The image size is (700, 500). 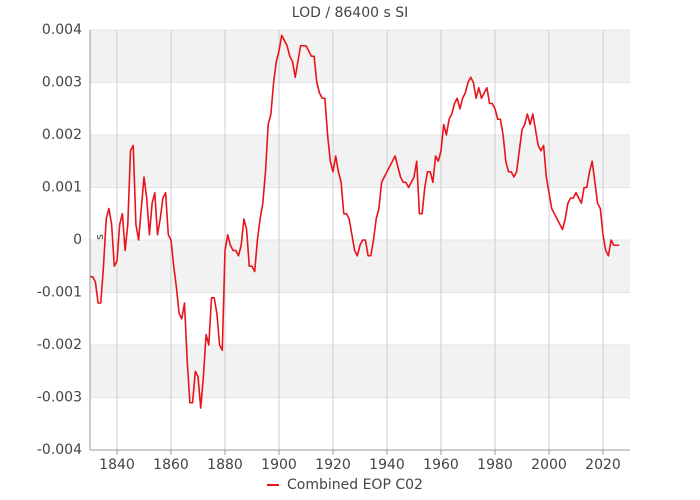 I want to click on x-tick-label: 1920, so click(x=333, y=465).